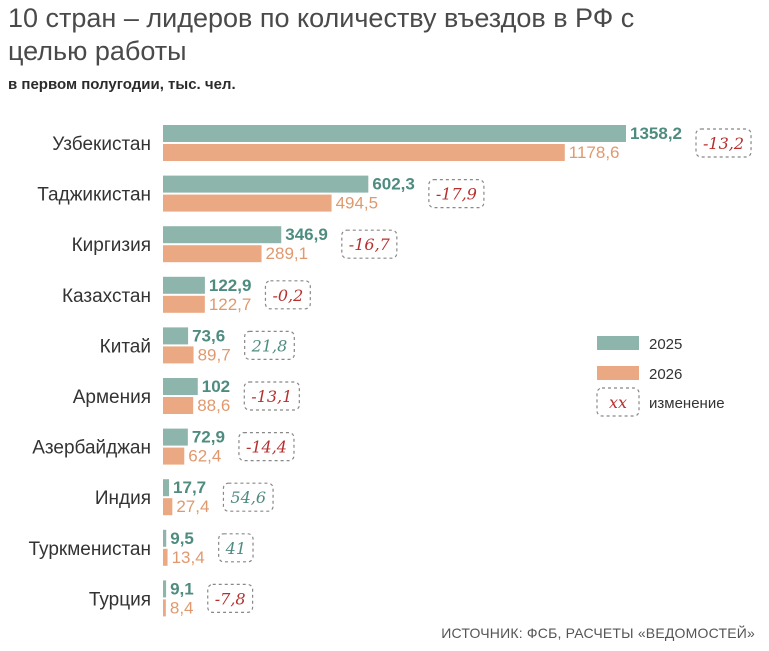 This screenshot has height=651, width=769. I want to click on category-label: Турция, so click(120, 599).